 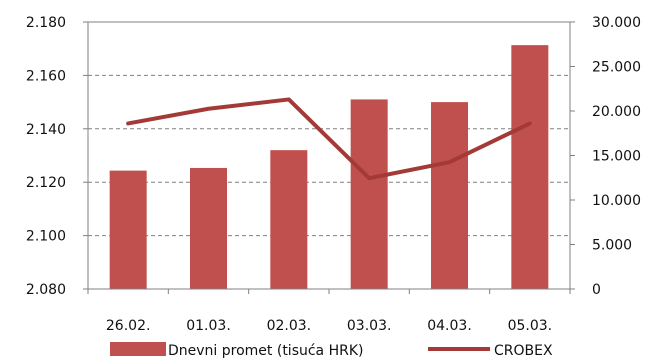 What do you see at coordinates (46, 130) in the screenshot?
I see `left-tick-label: 2.140` at bounding box center [46, 130].